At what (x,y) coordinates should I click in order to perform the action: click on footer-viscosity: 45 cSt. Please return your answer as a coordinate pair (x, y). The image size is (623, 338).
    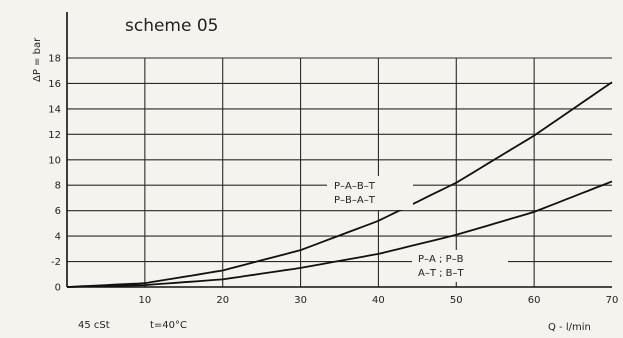
    Looking at the image, I should click on (94, 325).